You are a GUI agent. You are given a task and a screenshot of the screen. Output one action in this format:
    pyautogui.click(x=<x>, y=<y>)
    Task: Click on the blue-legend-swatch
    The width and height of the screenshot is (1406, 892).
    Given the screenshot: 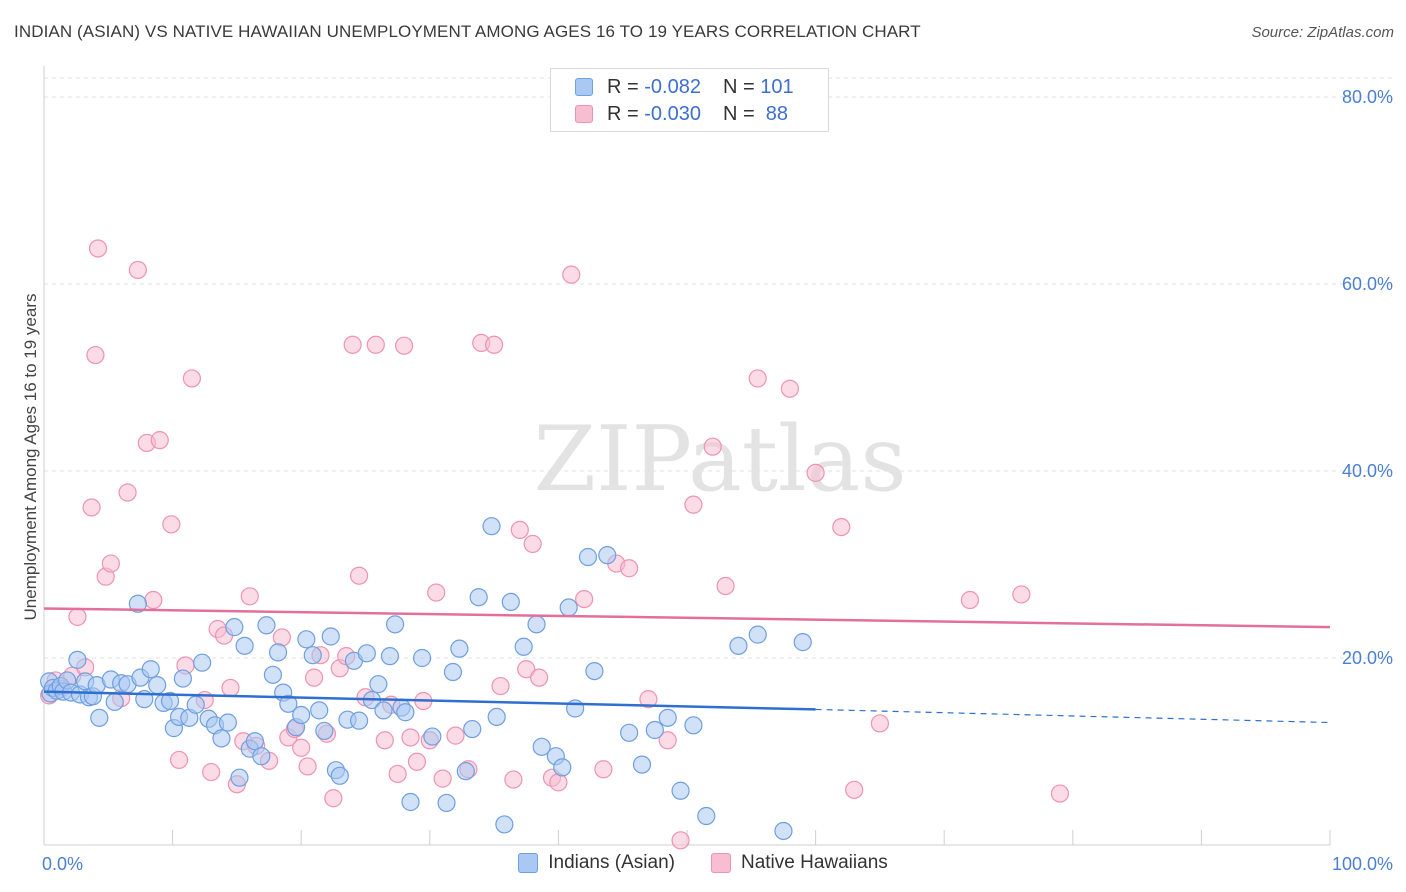 What is the action you would take?
    pyautogui.click(x=528, y=863)
    